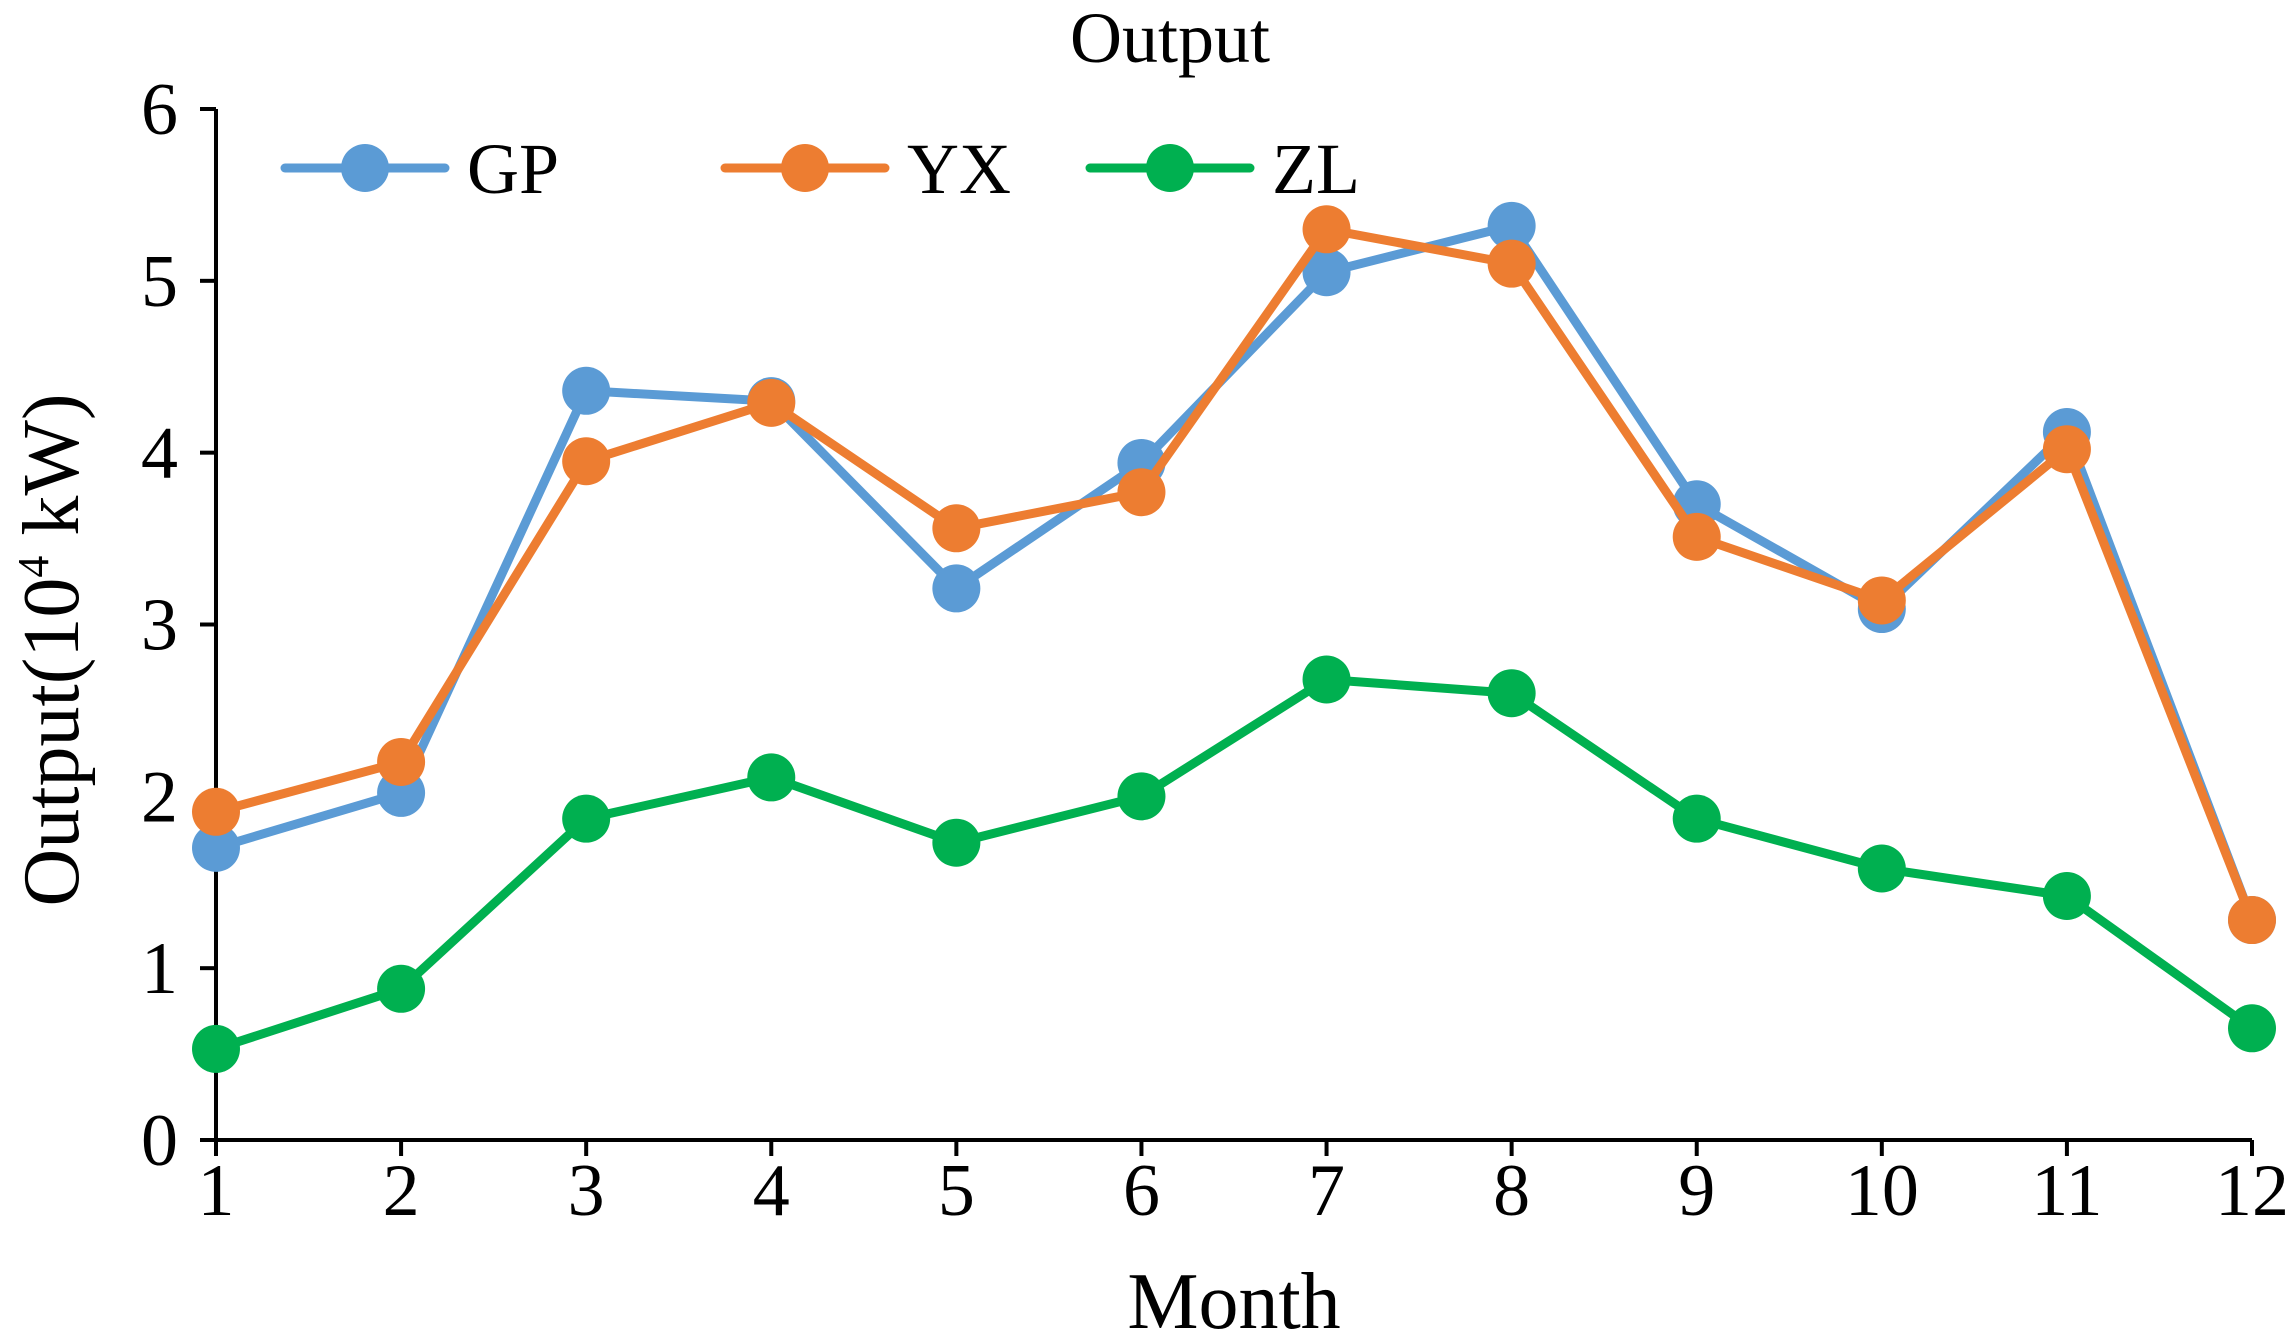 This screenshot has width=2294, height=1335. Describe the element at coordinates (771, 1191) in the screenshot. I see `x-tick-label: 4` at that location.